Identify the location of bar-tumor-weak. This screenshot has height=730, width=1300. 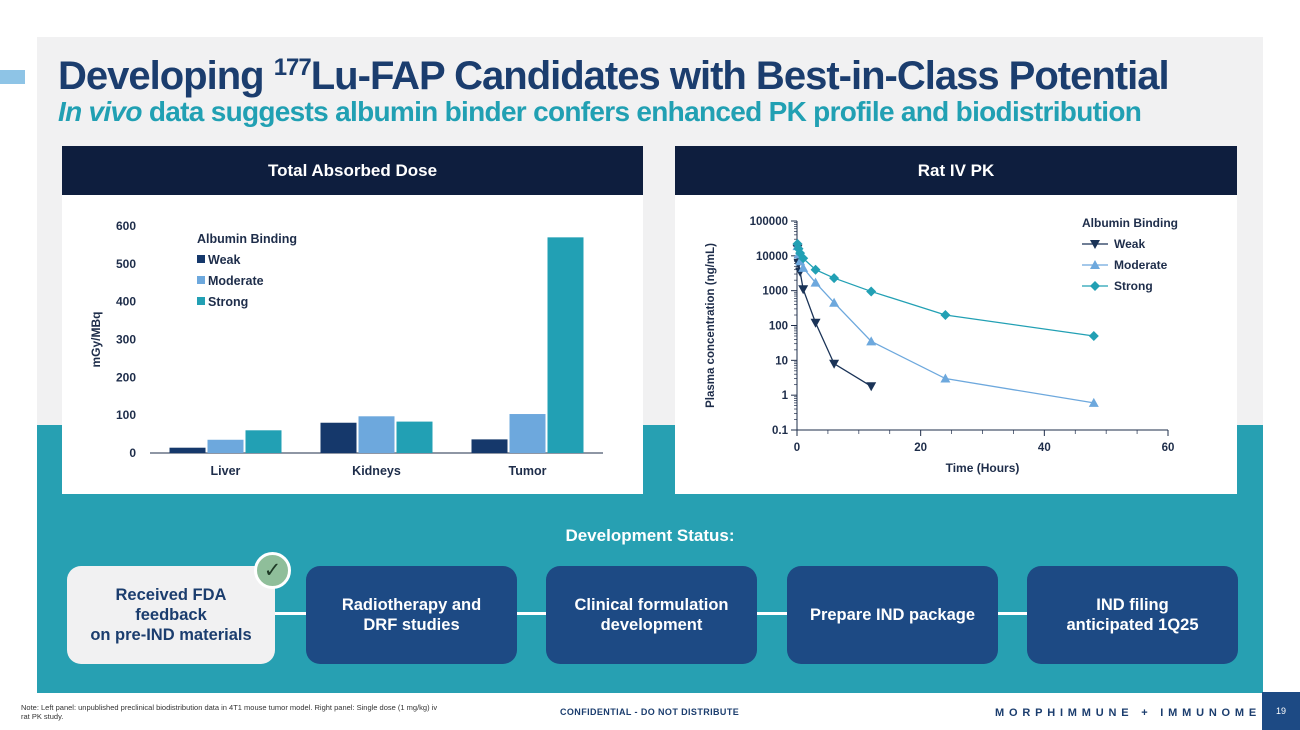
(489, 446).